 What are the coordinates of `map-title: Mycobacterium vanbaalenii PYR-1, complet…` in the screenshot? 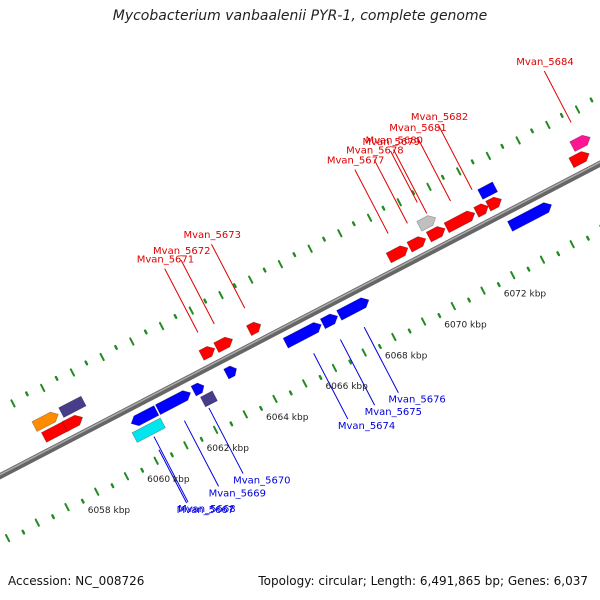 It's located at (300, 16).